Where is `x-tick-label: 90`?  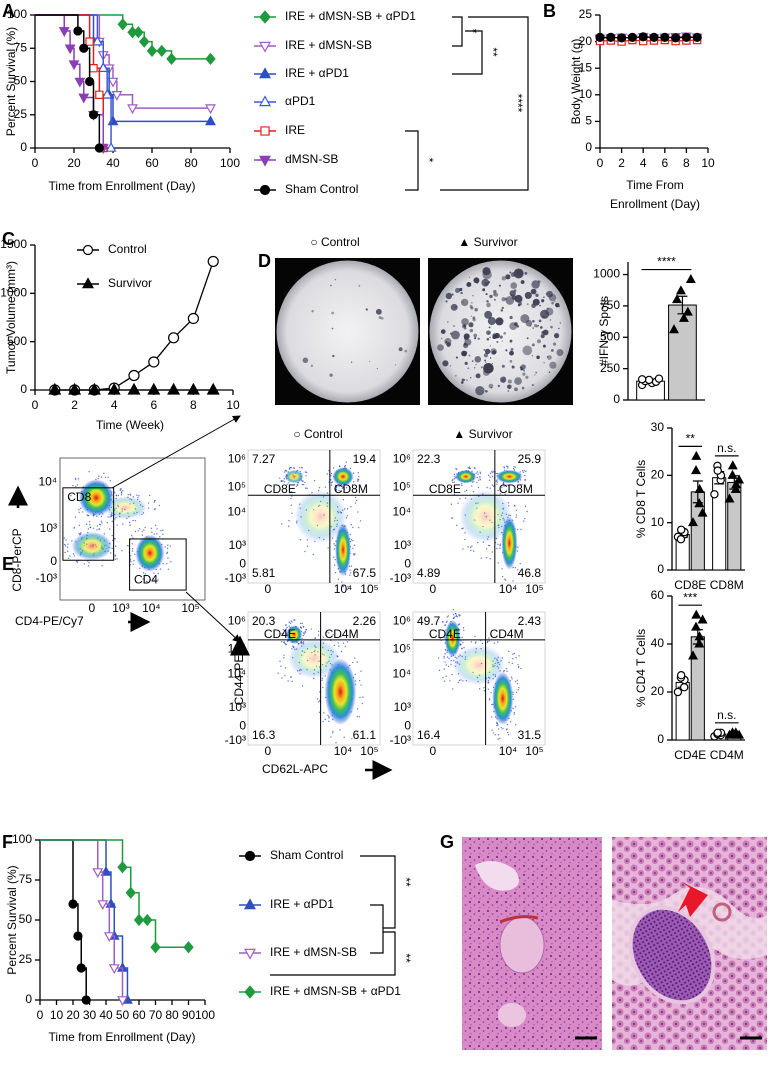
x-tick-label: 90 is located at coordinates (189, 1015).